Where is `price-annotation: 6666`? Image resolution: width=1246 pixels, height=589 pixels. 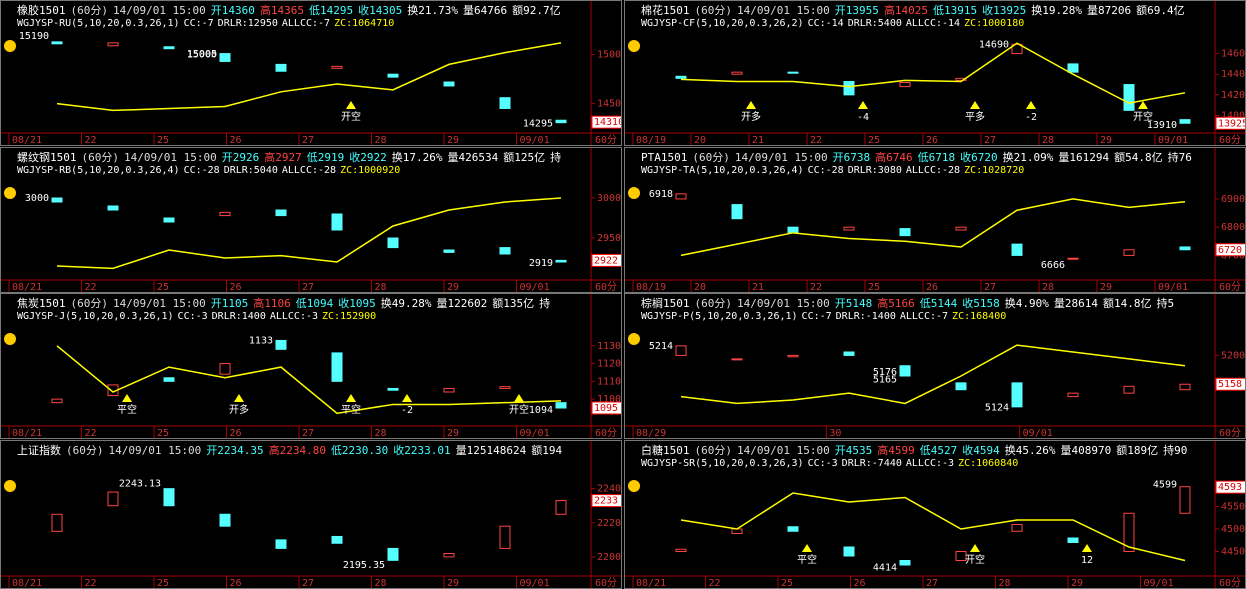
price-annotation: 6666 is located at coordinates (1053, 265).